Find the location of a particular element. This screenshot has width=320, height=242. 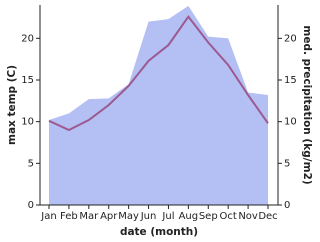

y-tick-label: 20 is located at coordinates (27, 38).